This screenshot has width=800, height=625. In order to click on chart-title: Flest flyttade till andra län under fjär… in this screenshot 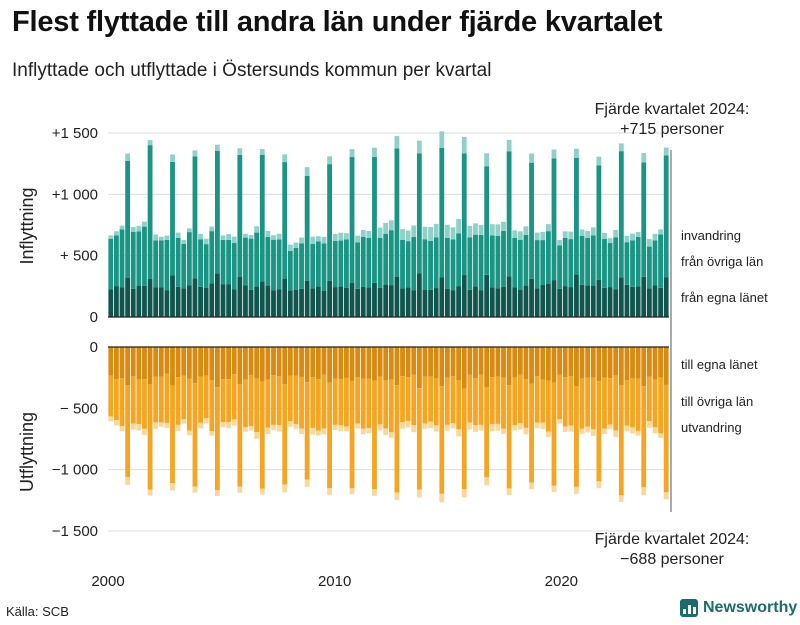, I will do `click(337, 22)`.